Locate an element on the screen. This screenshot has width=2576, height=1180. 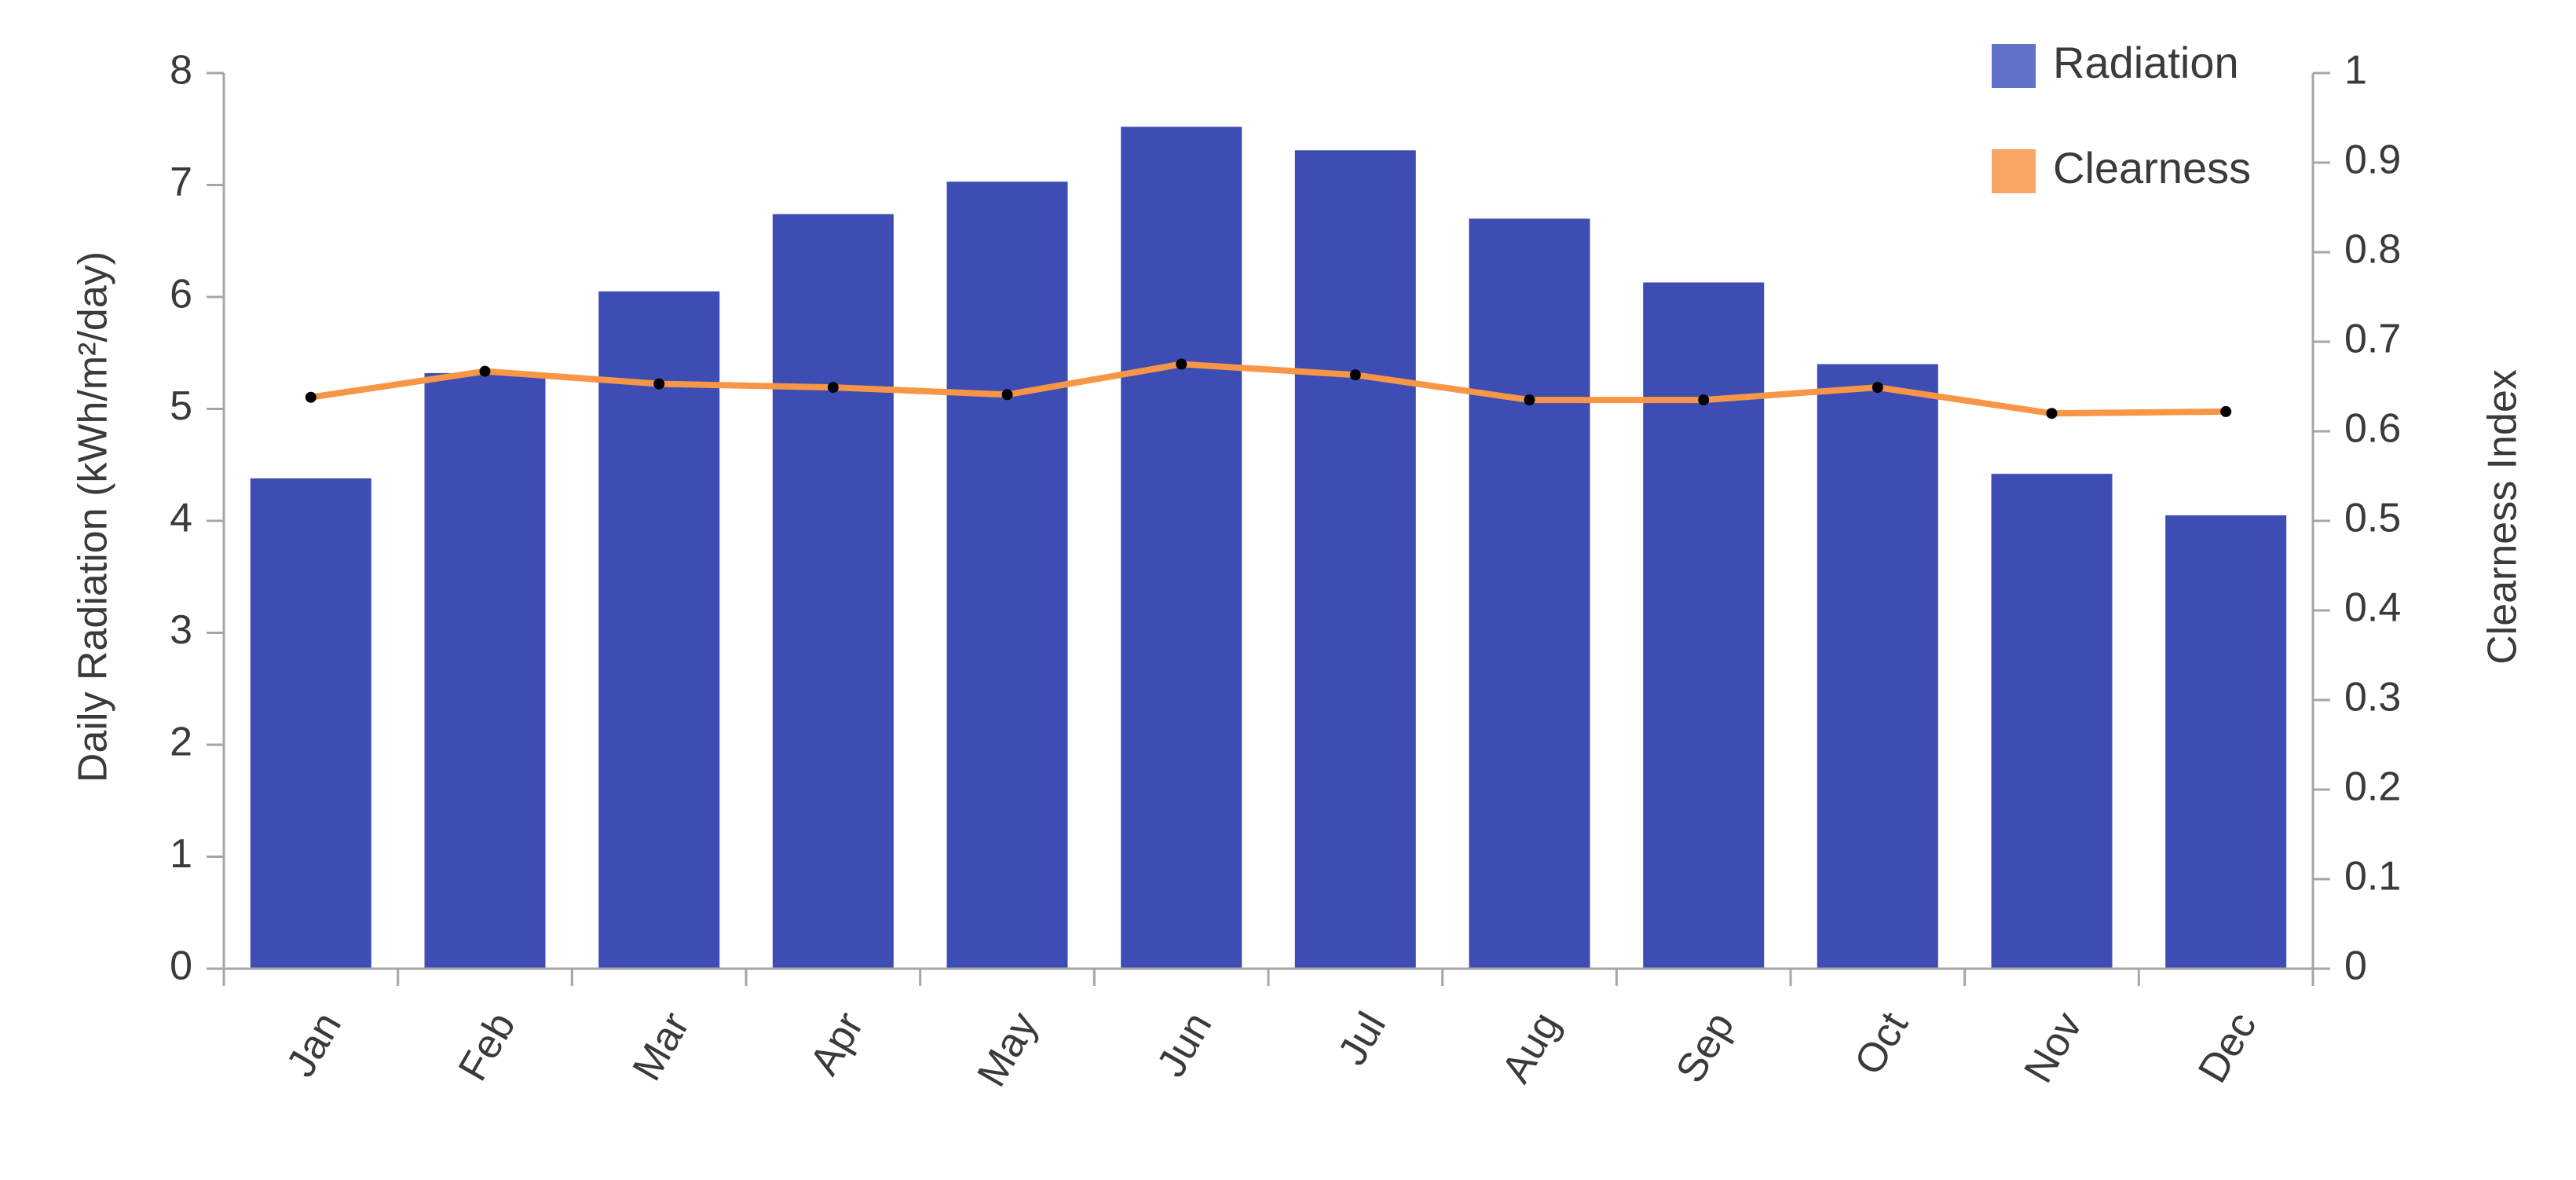
x-tick-label-oct: Oct is located at coordinates (1882, 1044).